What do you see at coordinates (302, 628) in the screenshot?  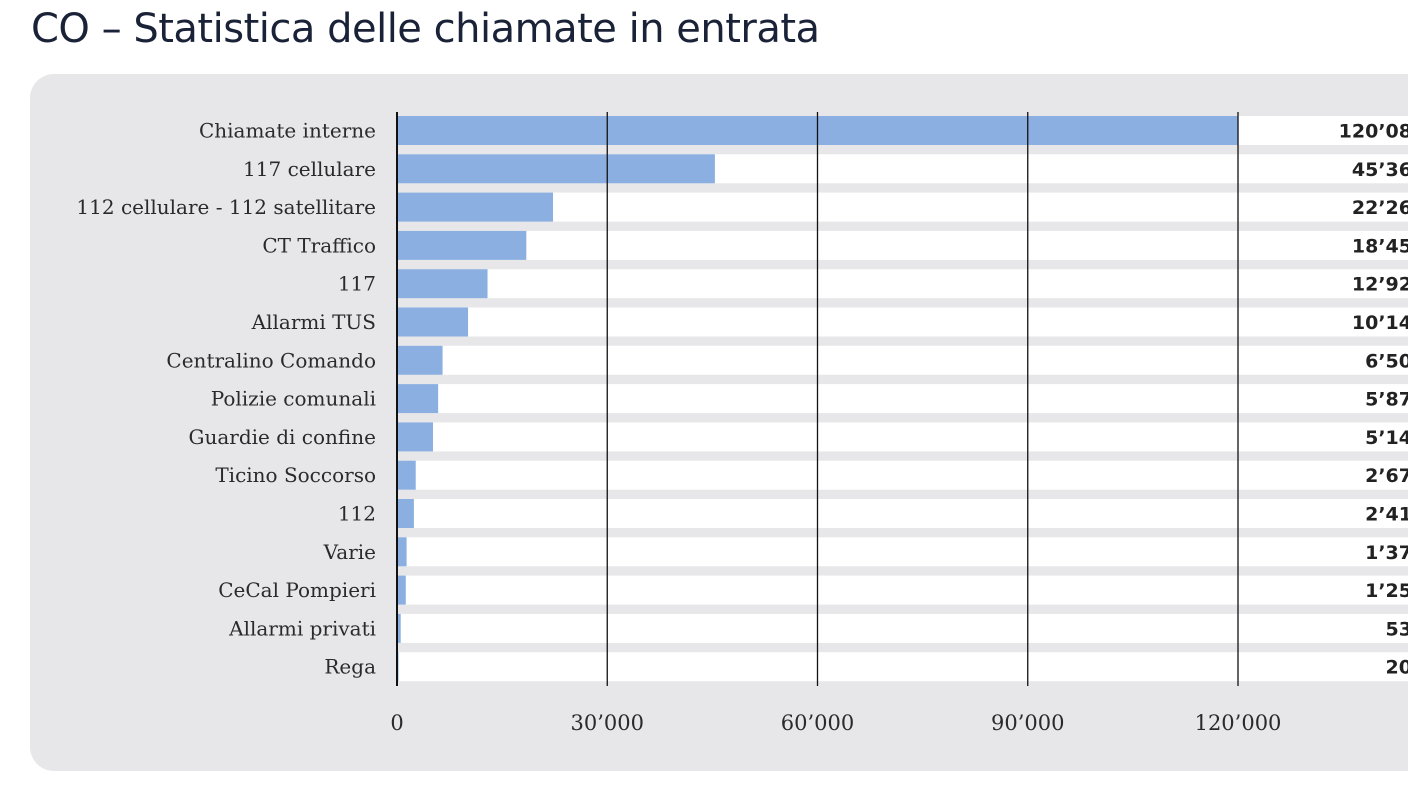 I see `category-label: Allarmi privati` at bounding box center [302, 628].